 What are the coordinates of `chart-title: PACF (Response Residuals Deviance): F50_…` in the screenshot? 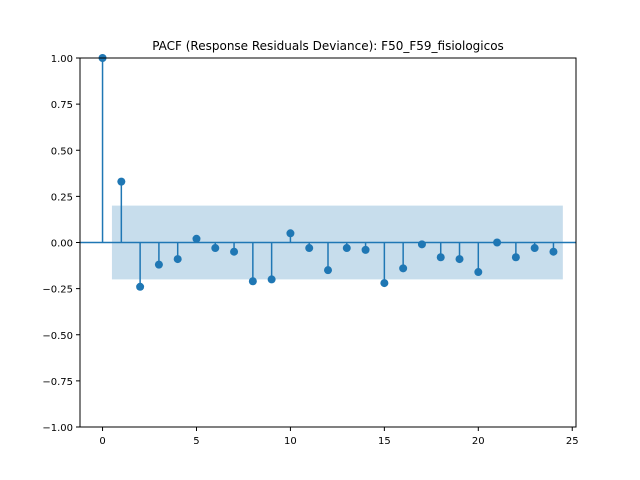 It's located at (328, 46).